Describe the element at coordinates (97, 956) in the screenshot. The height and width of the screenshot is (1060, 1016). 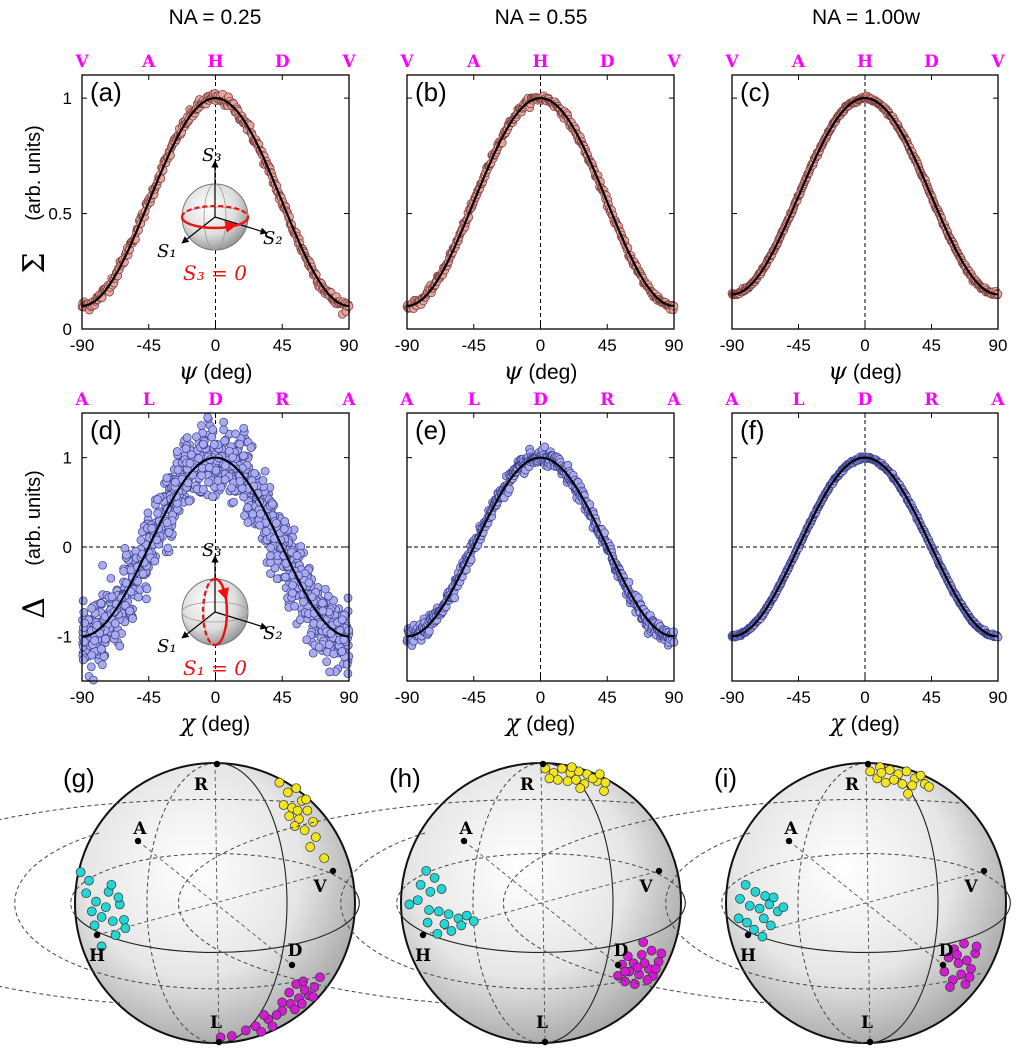
I see `pole-label-H: H` at that location.